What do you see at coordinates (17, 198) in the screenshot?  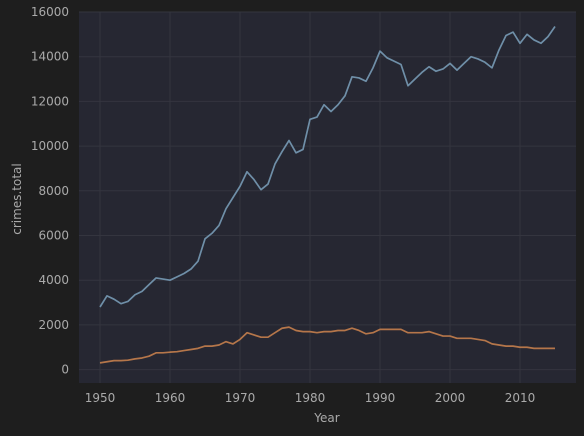 I see `y-axis-label: crimes.total` at bounding box center [17, 198].